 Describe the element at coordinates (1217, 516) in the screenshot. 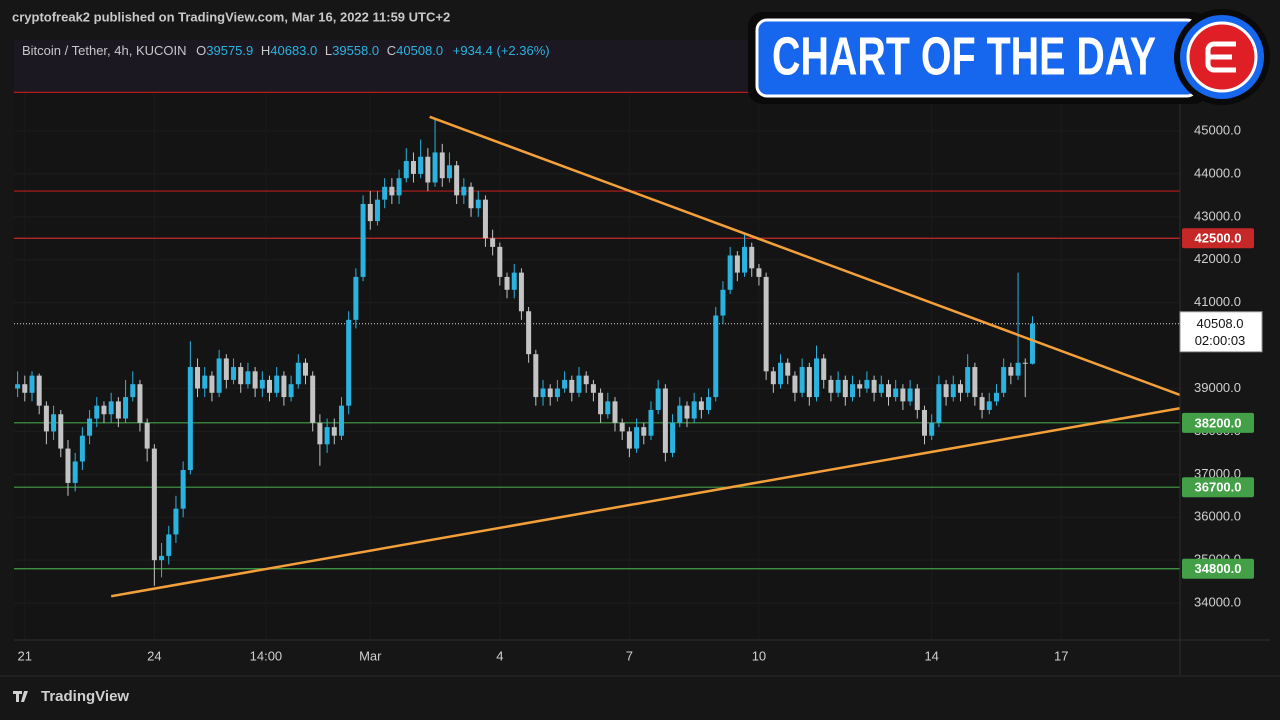

I see `y-tick-label: 36000.0` at that location.